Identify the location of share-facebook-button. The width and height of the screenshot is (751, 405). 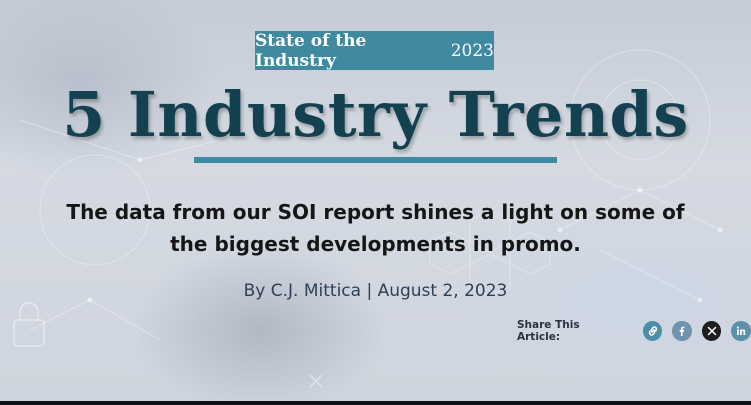
(682, 331).